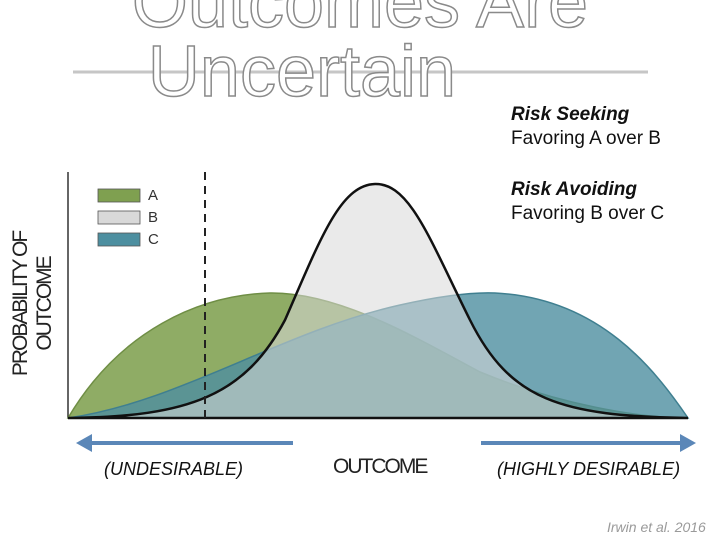 The height and width of the screenshot is (540, 720). What do you see at coordinates (589, 469) in the screenshot?
I see `caption-highly-desirable: (HIGHLY DESIRABLE)` at bounding box center [589, 469].